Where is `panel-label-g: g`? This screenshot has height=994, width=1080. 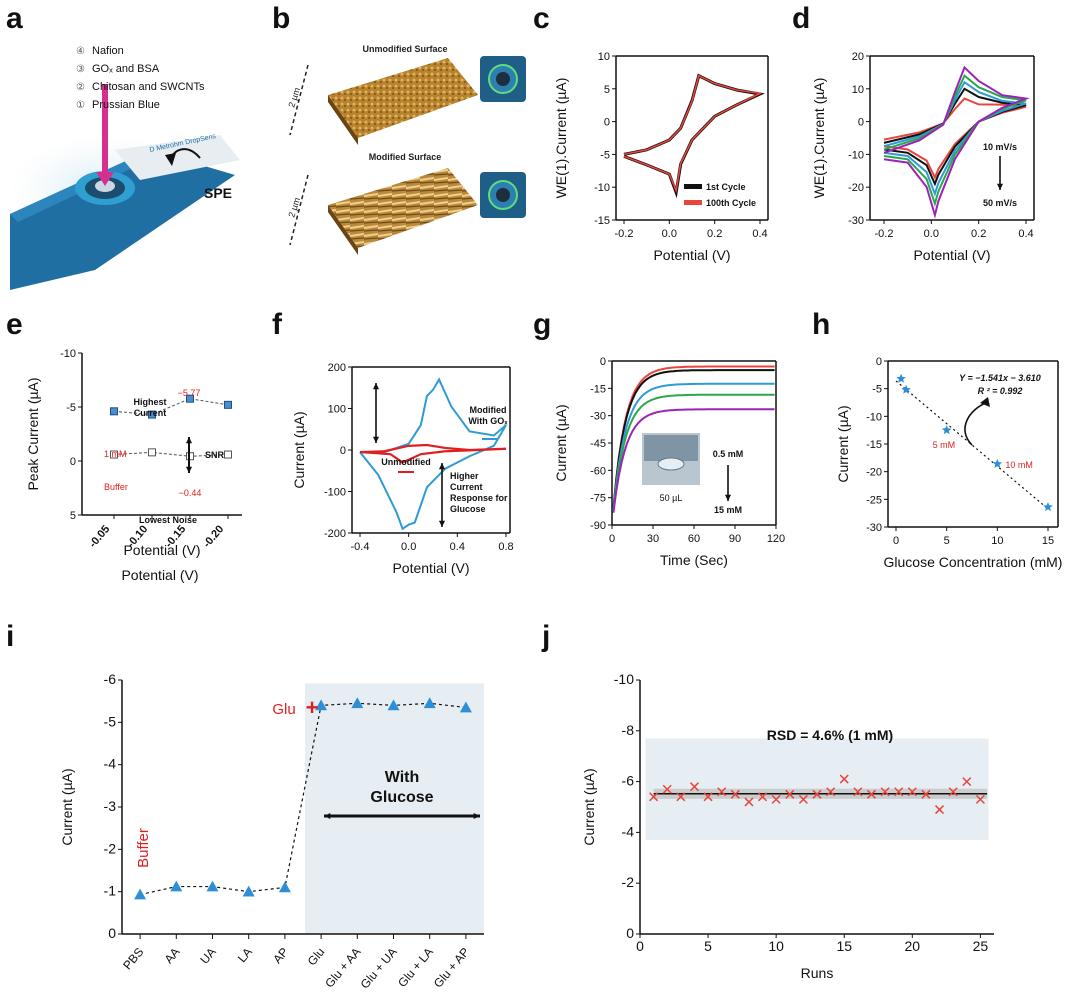 panel-label-g: g is located at coordinates (542, 324).